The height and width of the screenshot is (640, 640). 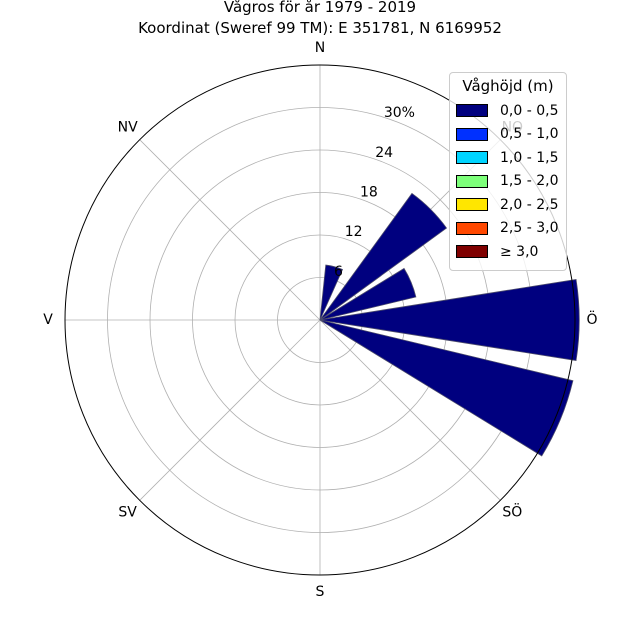 What do you see at coordinates (369, 193) in the screenshot?
I see `radial-tick-label-2: 18` at bounding box center [369, 193].